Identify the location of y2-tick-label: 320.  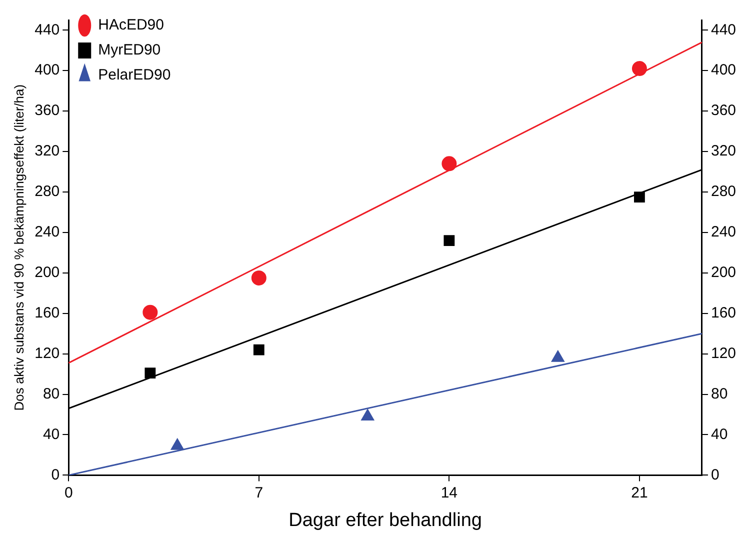
(723, 151).